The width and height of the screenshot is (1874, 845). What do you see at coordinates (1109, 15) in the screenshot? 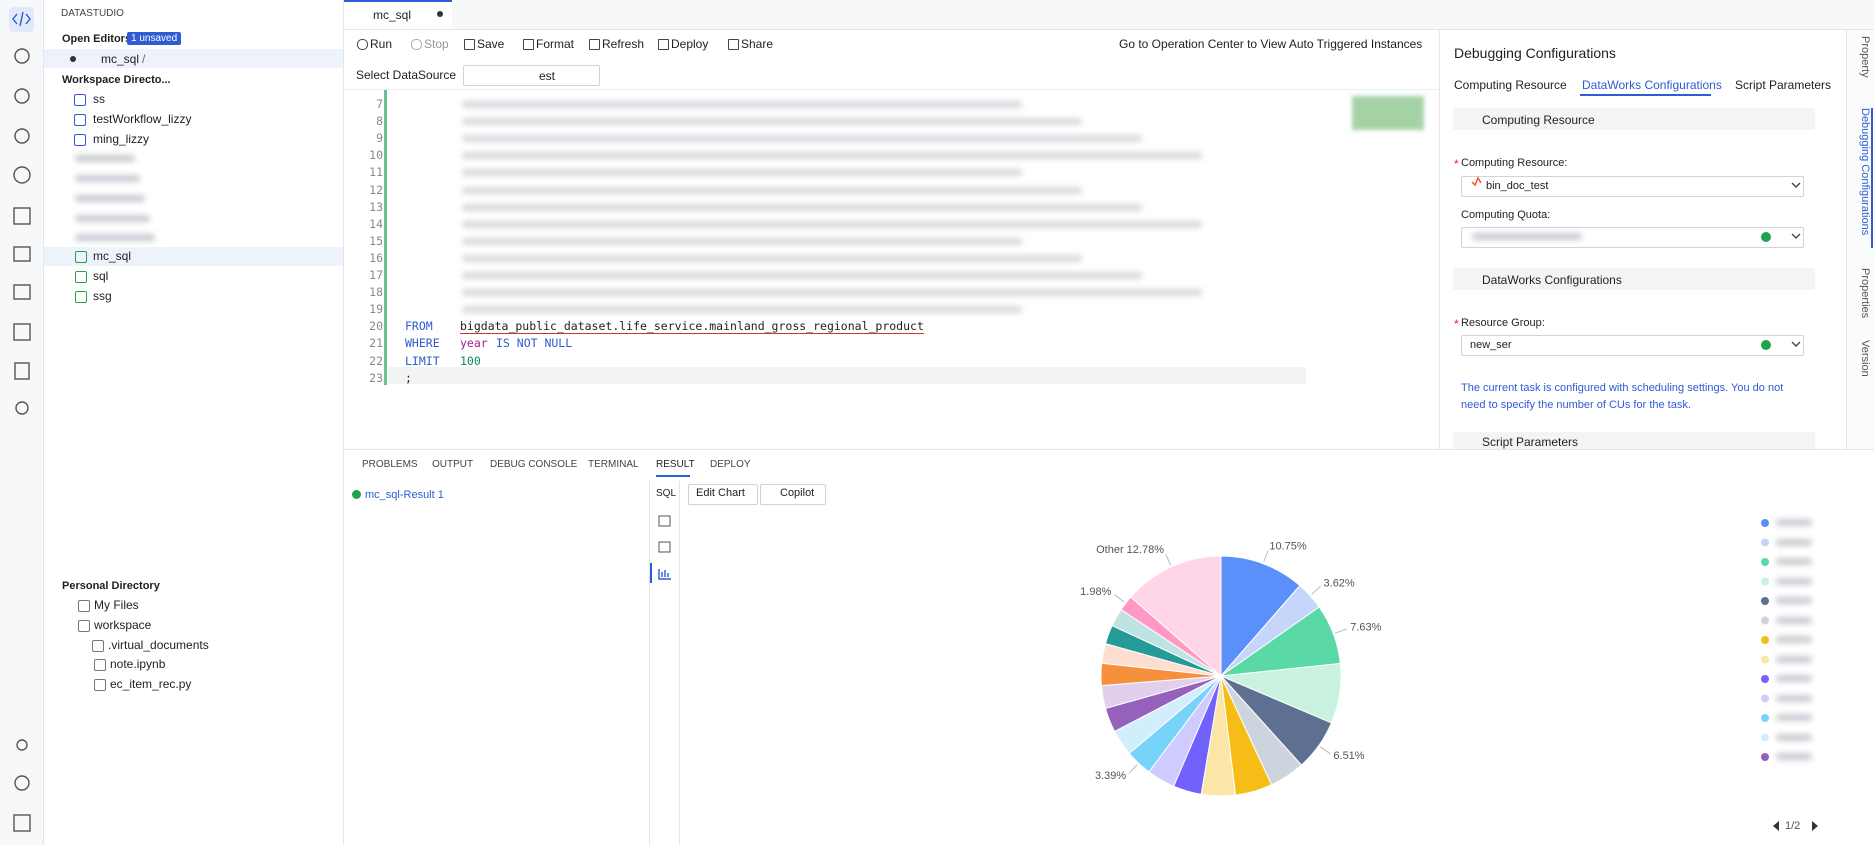
I see `tab-bar` at bounding box center [1109, 15].